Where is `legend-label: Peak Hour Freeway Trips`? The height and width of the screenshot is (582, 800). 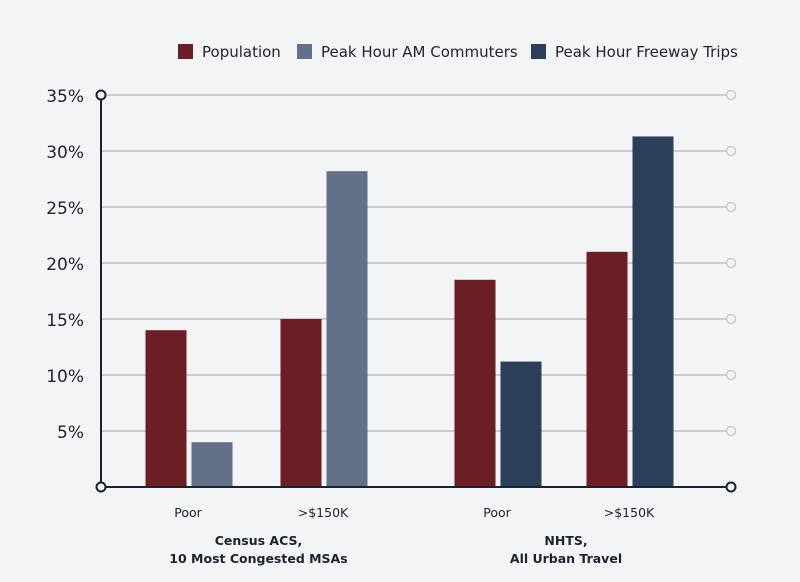 legend-label: Peak Hour Freeway Trips is located at coordinates (646, 52).